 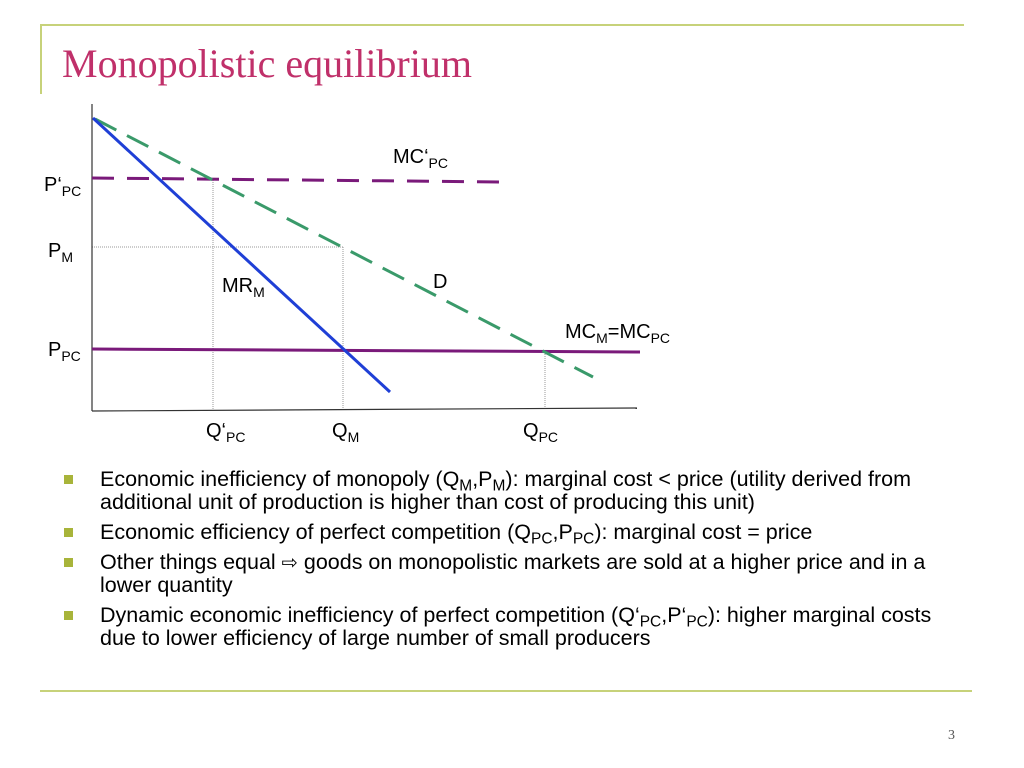 I want to click on label-q-pc: QPC, so click(x=540, y=432).